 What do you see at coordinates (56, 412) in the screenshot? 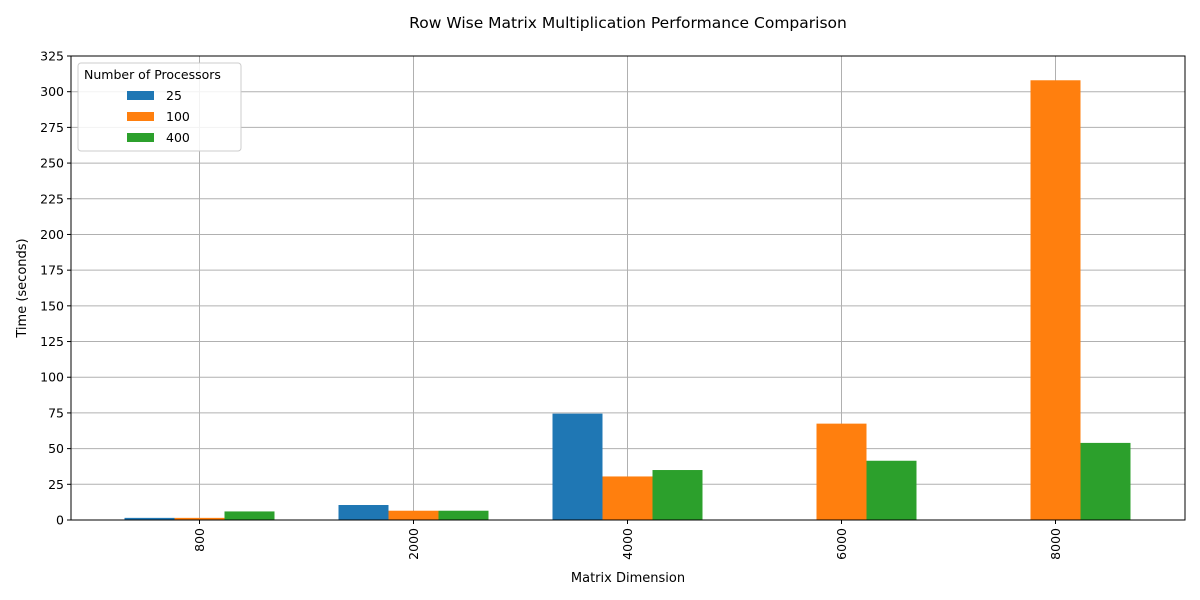
I see `y-tick-label: 75` at bounding box center [56, 412].